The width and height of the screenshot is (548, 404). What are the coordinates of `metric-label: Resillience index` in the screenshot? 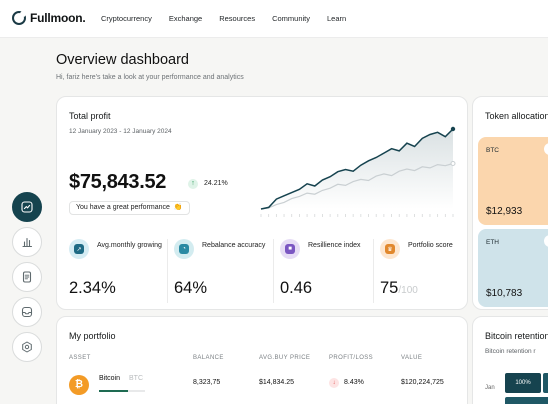 It's located at (334, 245).